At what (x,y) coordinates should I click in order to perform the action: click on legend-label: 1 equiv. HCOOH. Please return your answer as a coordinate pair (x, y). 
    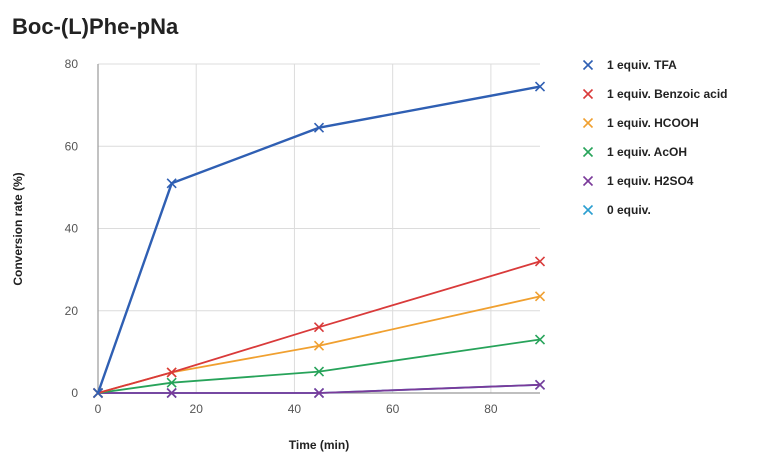
    Looking at the image, I should click on (653, 123).